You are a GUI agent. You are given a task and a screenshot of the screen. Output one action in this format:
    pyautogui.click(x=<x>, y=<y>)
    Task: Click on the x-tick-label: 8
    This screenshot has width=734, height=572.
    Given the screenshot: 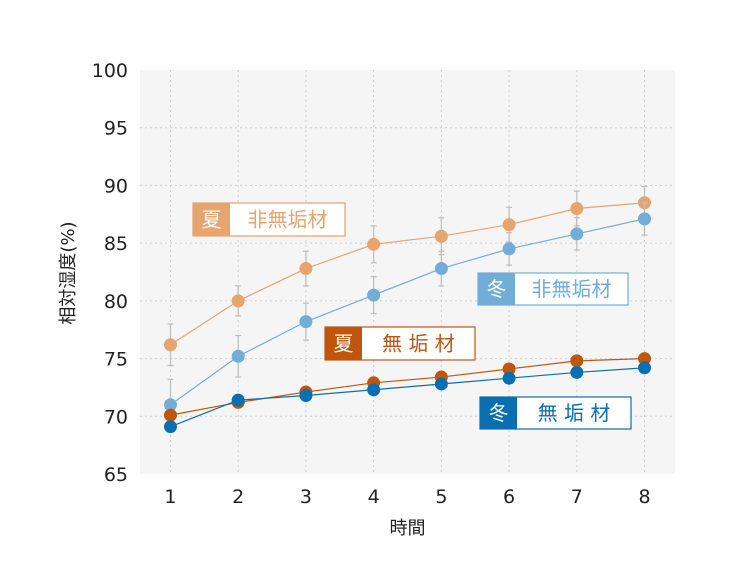 What is the action you would take?
    pyautogui.click(x=644, y=497)
    